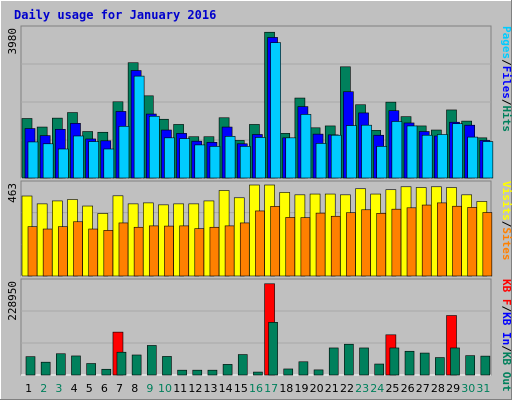 Image resolution: width=512 pixels, height=400 pixels. I want to click on svg-text: Pages/Files/Hits, so click(506, 79).